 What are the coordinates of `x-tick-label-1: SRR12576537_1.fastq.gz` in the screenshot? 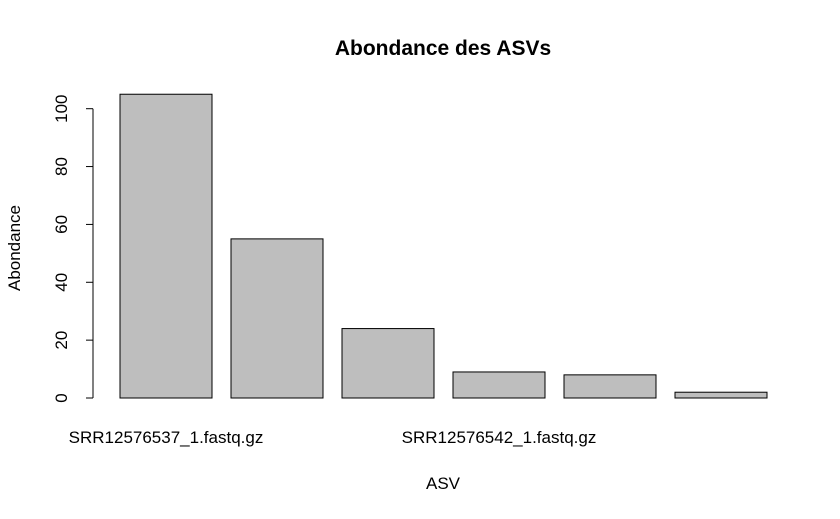 It's located at (166, 437).